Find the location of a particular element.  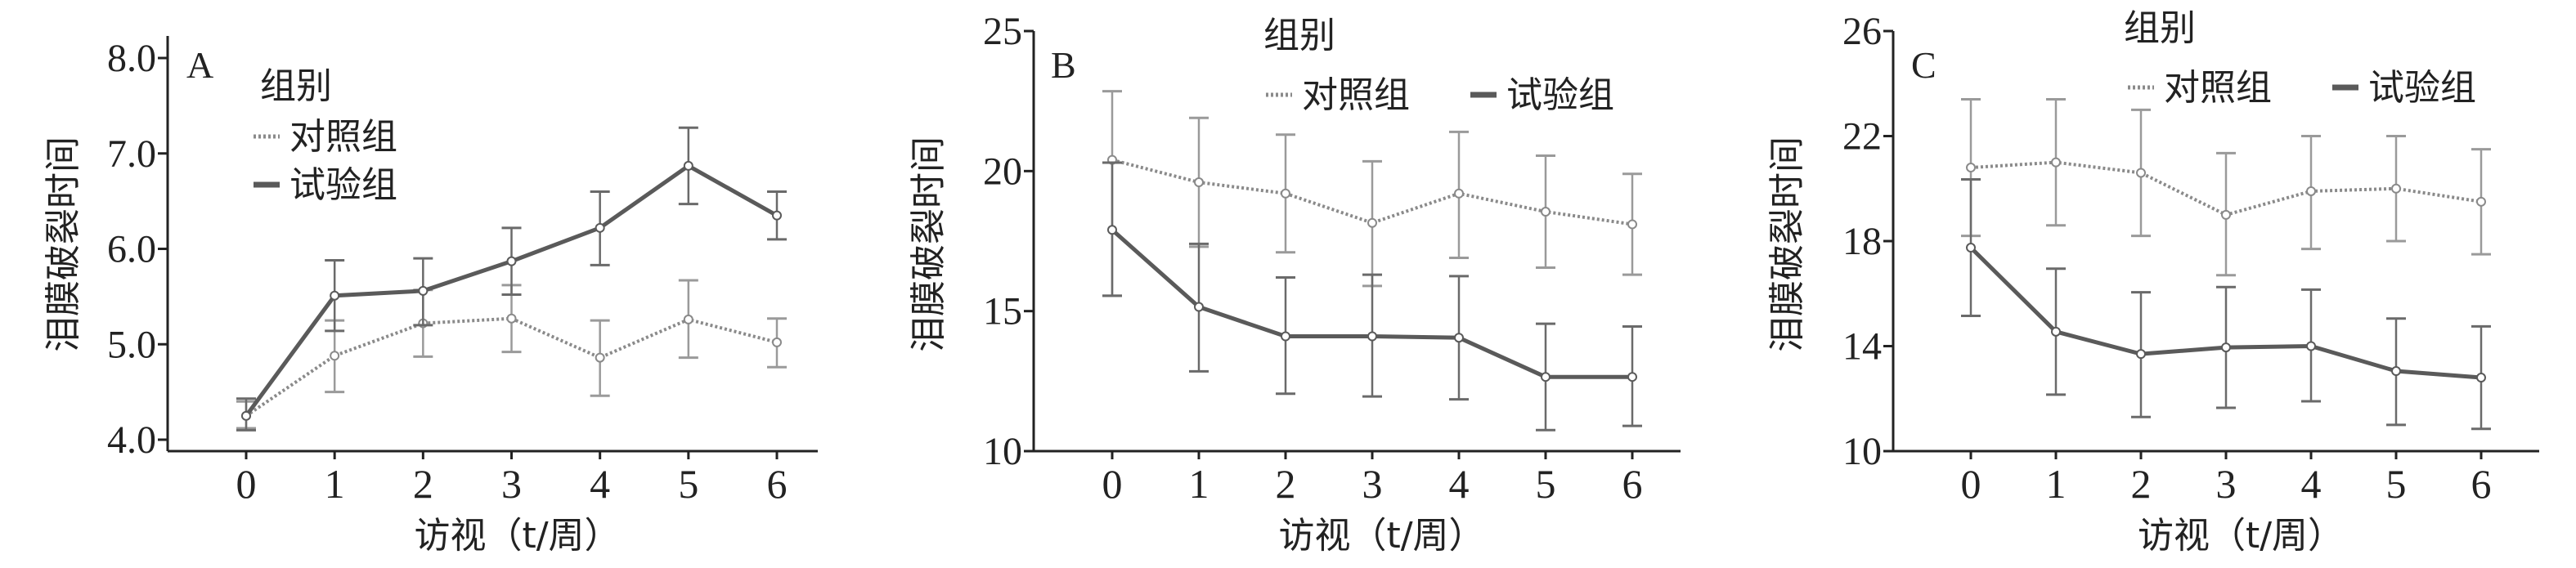

panel-label: C is located at coordinates (1923, 65).